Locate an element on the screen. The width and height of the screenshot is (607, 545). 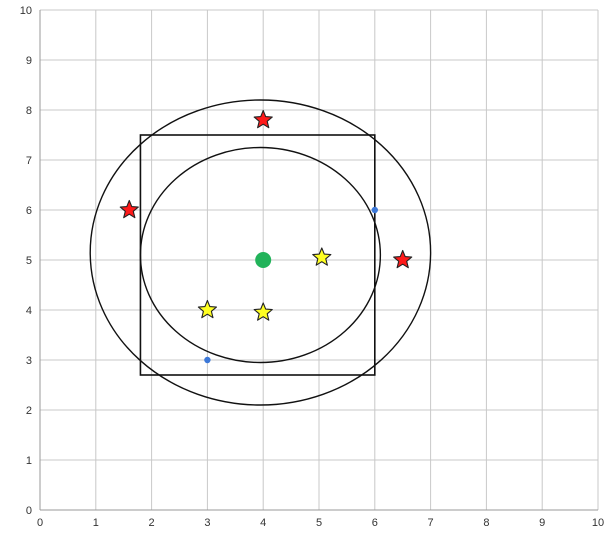
x-tick-label: 1 is located at coordinates (96, 523).